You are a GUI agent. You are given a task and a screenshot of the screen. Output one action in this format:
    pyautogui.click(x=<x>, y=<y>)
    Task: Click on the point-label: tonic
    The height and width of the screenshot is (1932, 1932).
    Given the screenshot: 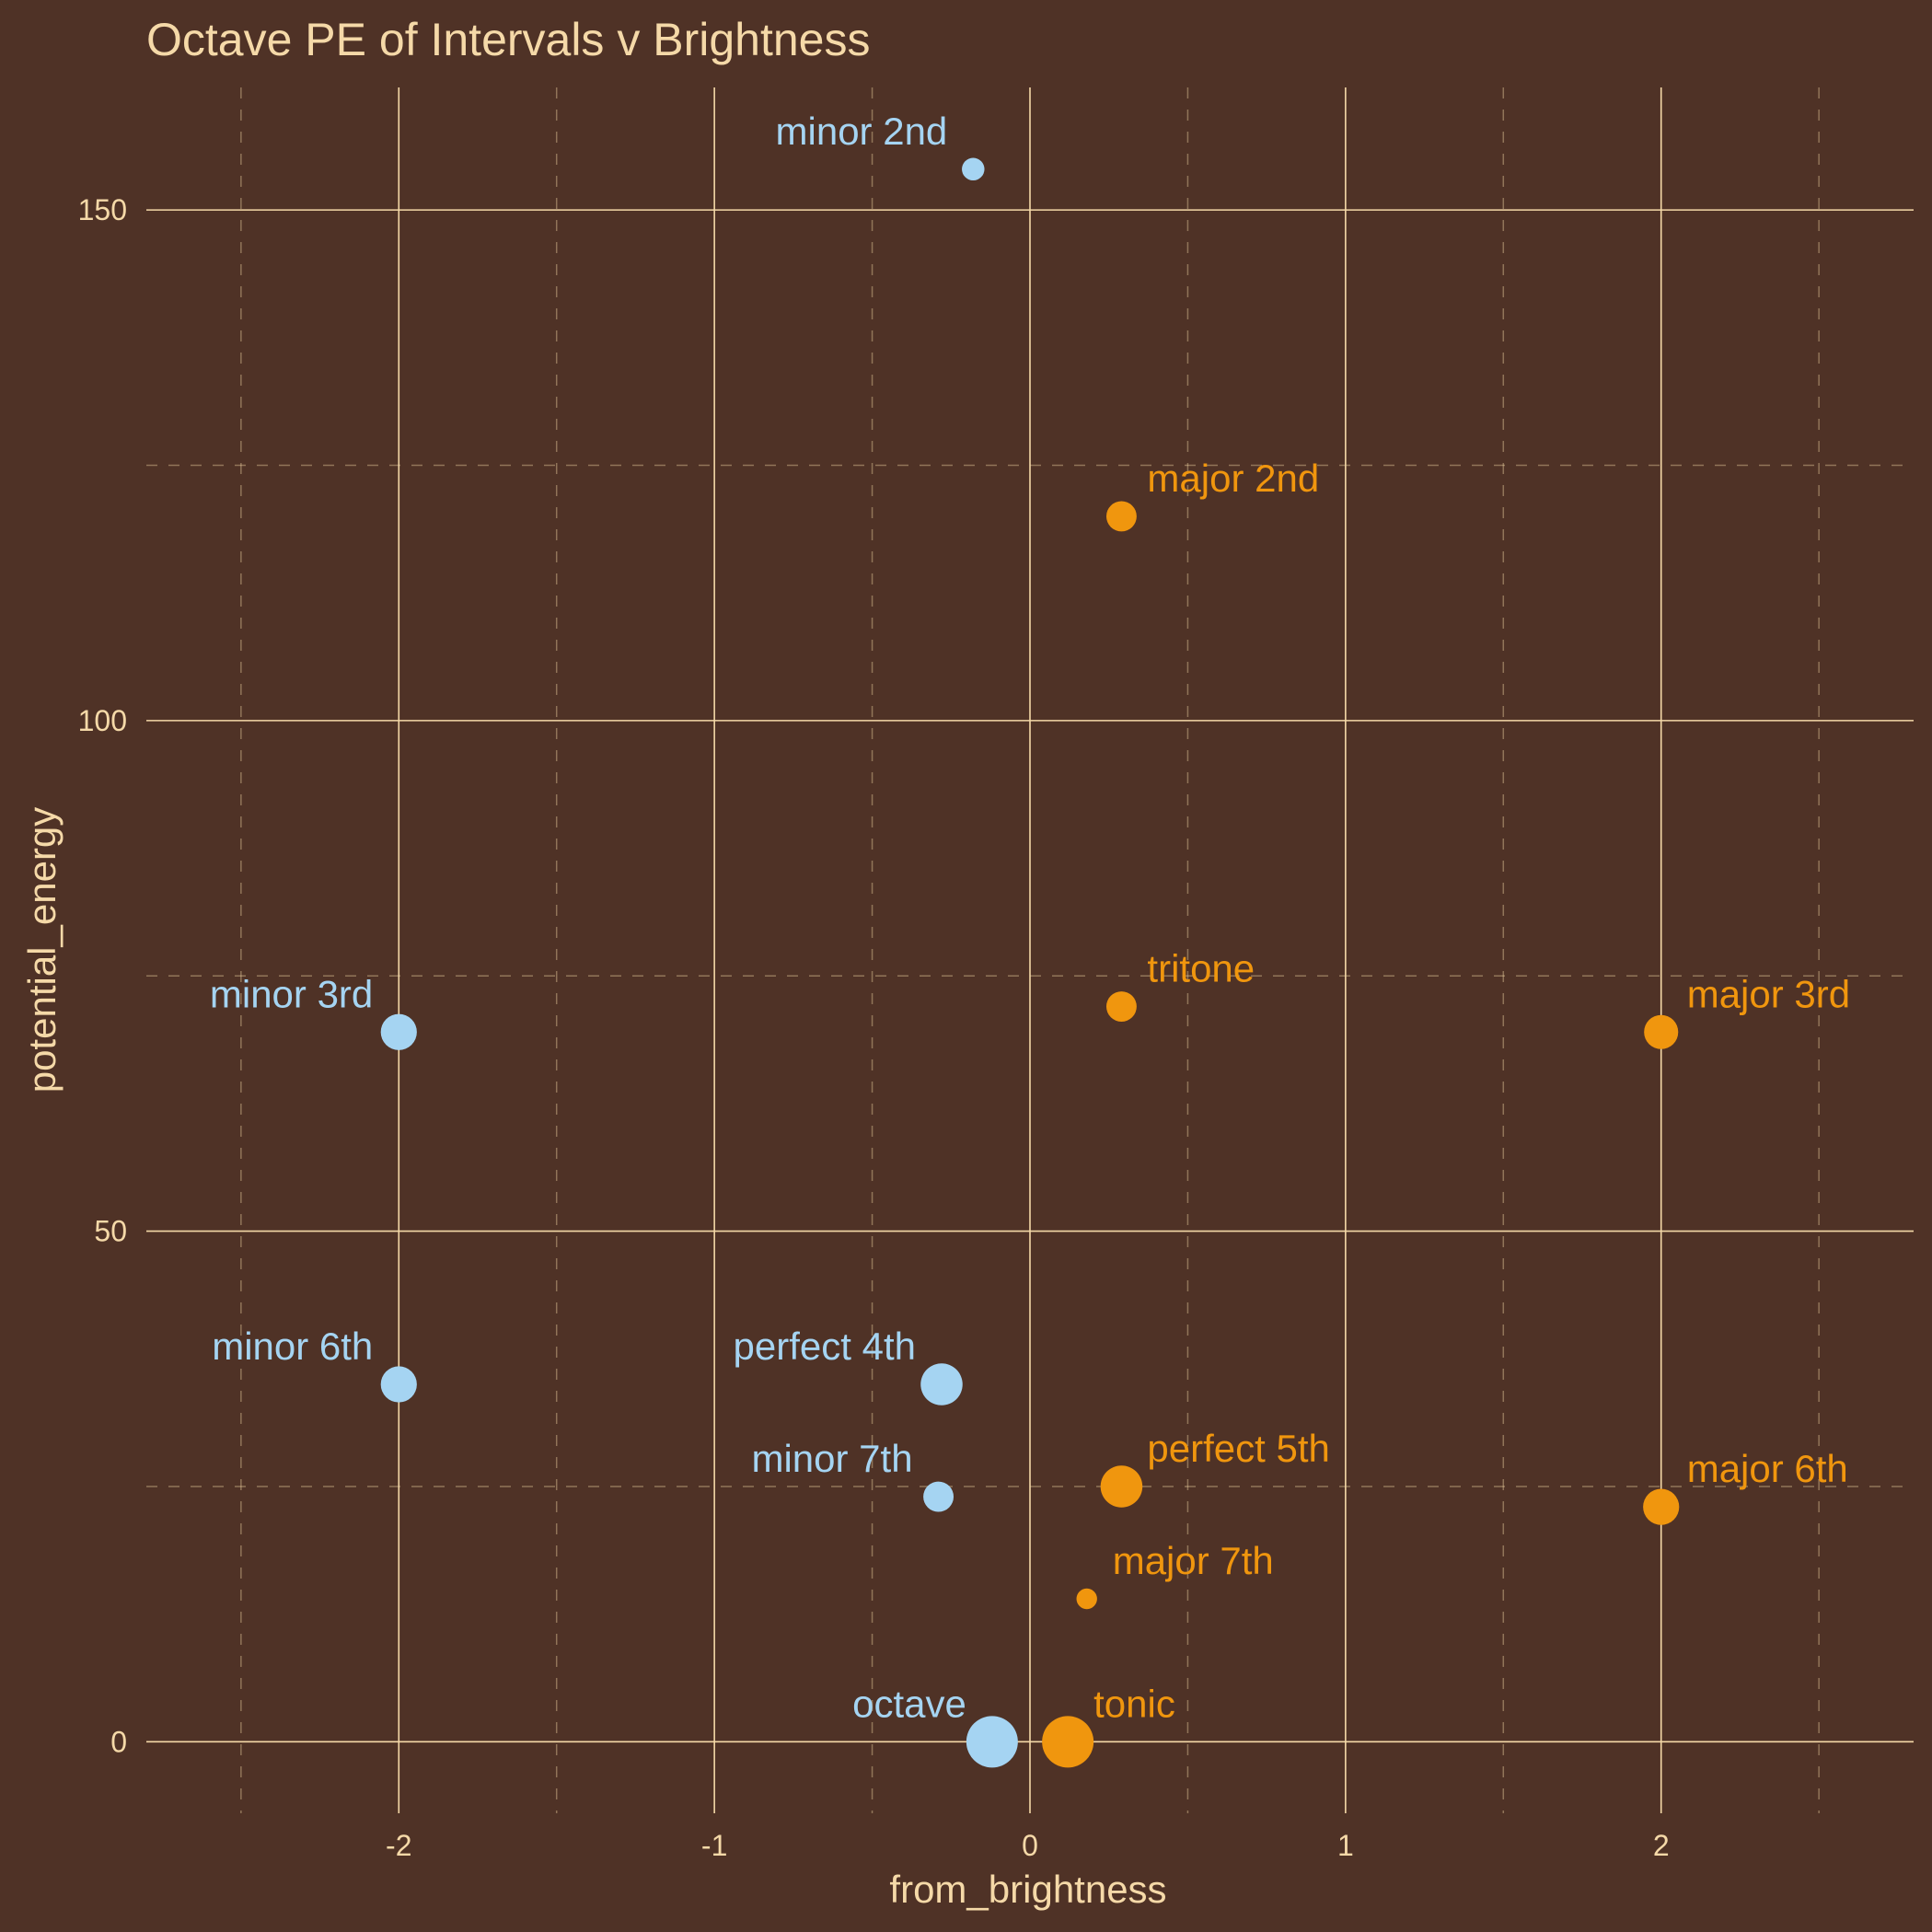 What is the action you would take?
    pyautogui.click(x=1134, y=1704)
    